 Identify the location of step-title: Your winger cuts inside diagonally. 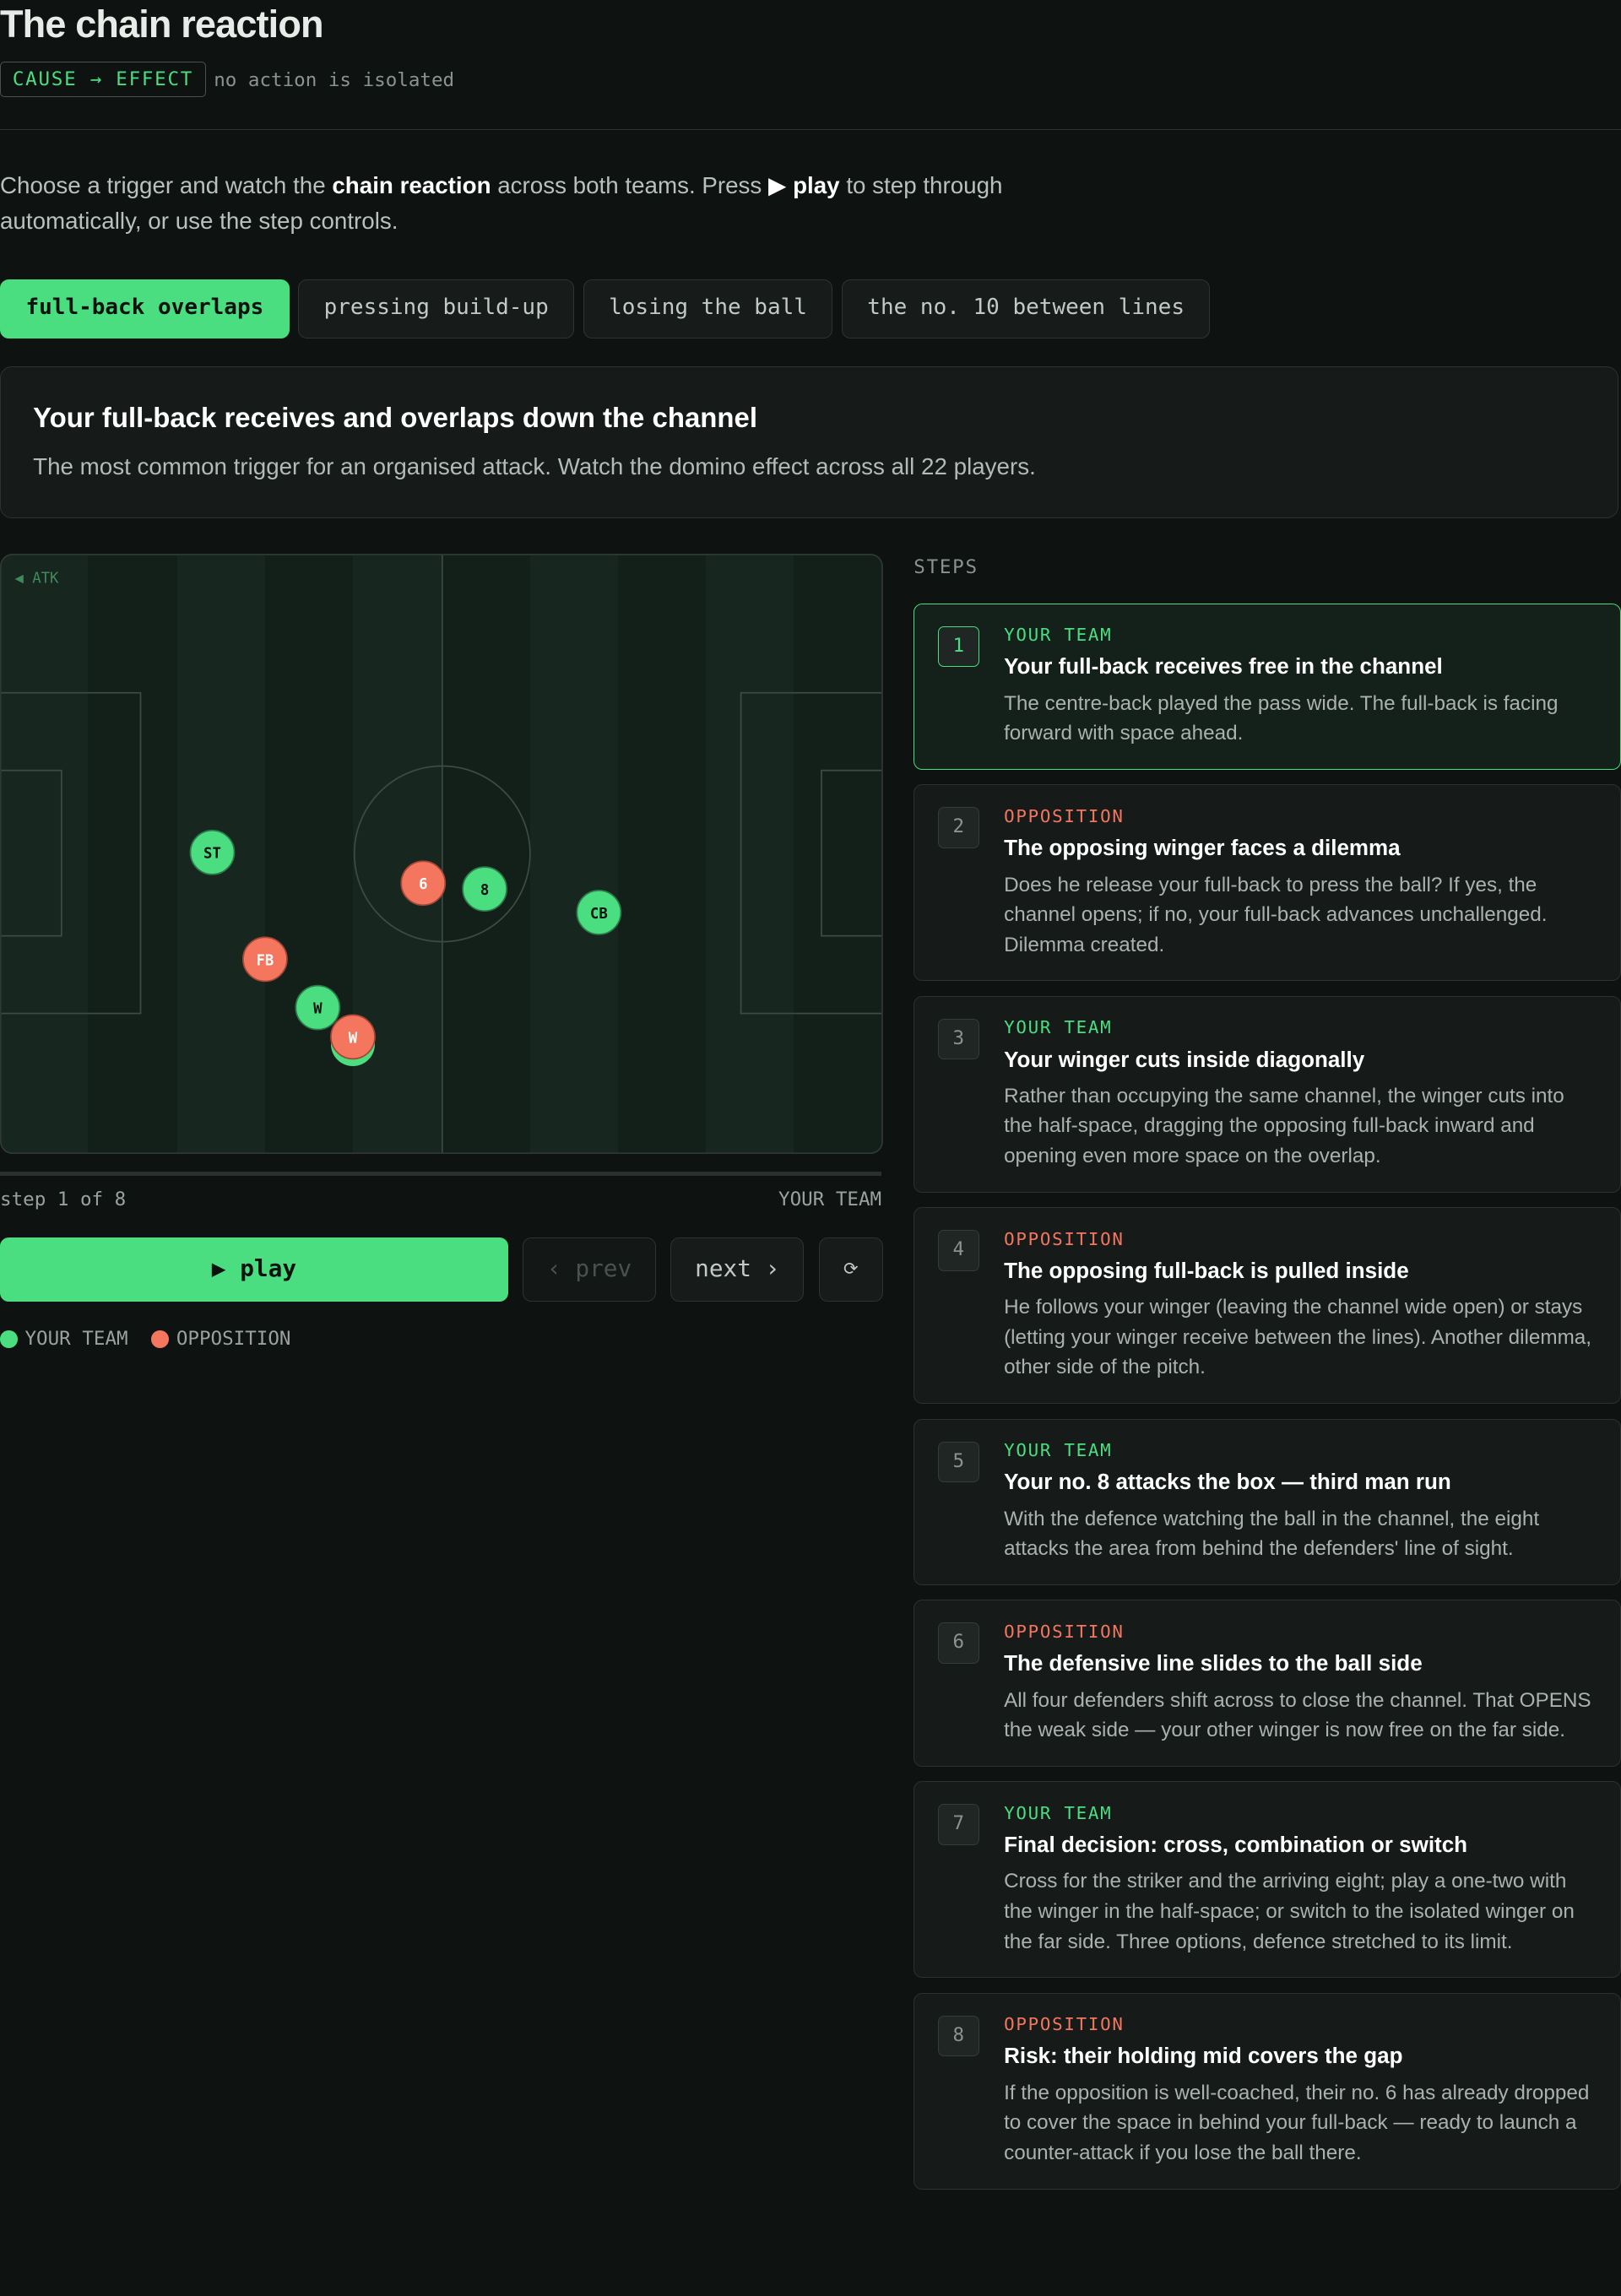
(1184, 1059).